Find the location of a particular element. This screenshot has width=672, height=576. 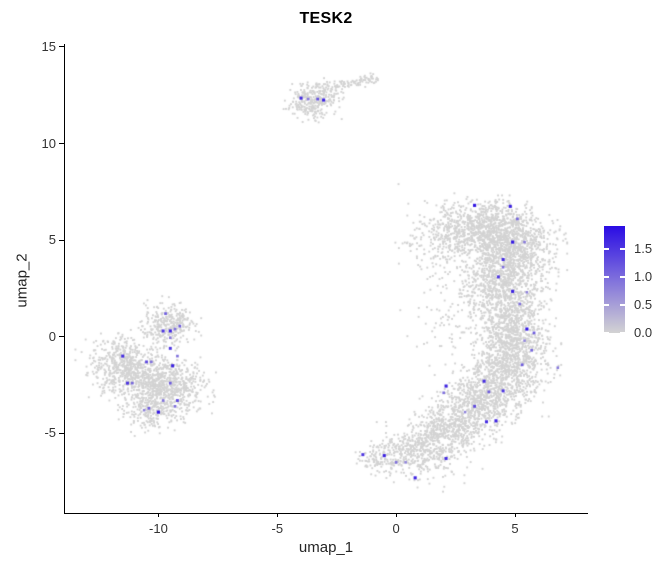

x-tick-label: 5 is located at coordinates (515, 528).